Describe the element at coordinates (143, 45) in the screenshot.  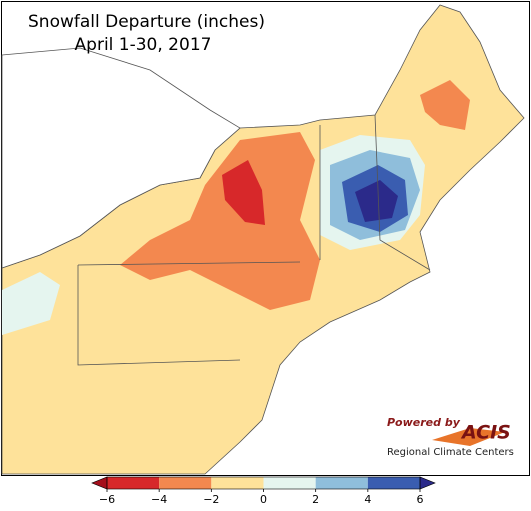
I see `subtitle: April 1-30, 2017` at that location.